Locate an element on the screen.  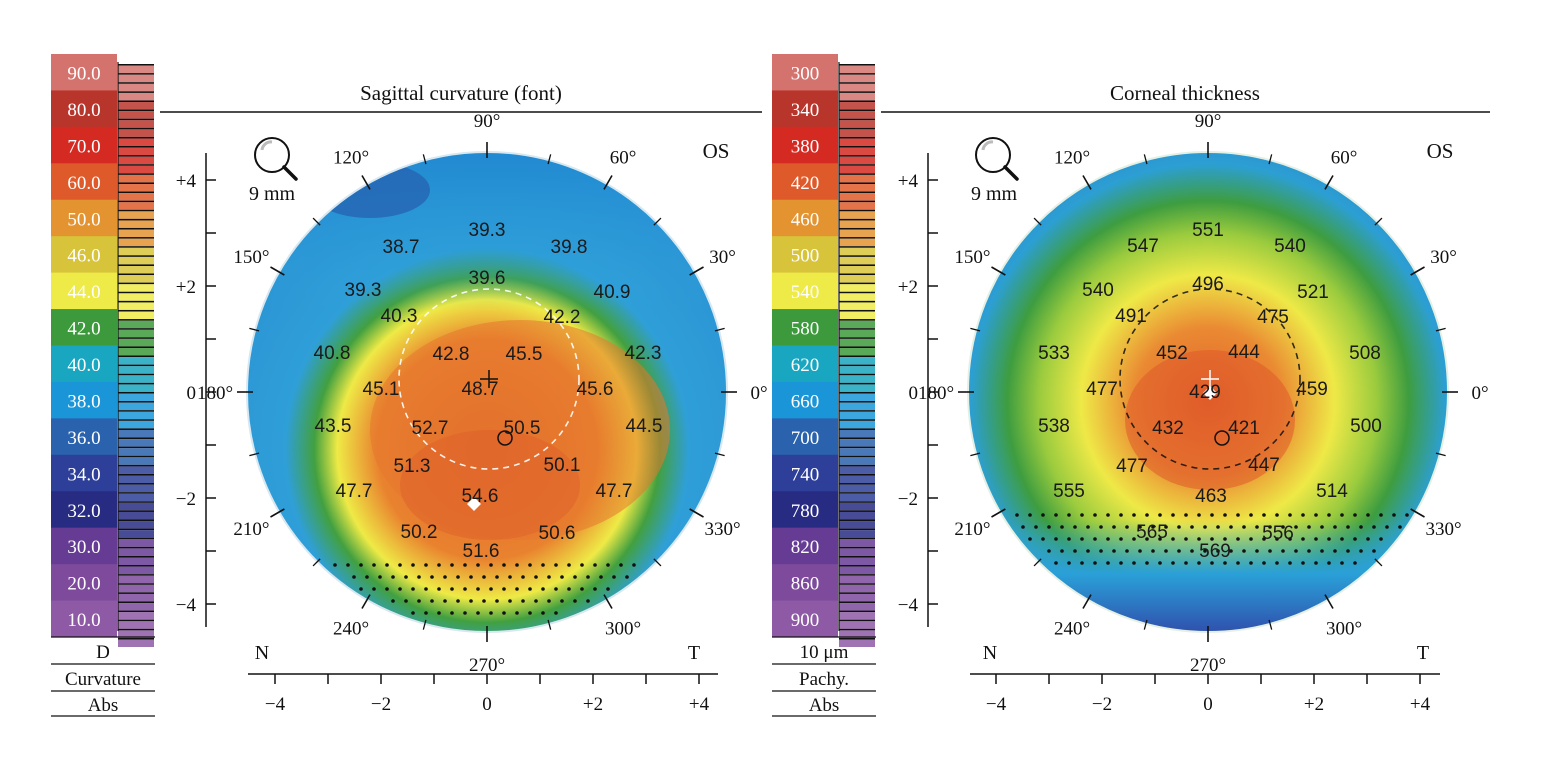
scale-value: 780 is located at coordinates (805, 511).